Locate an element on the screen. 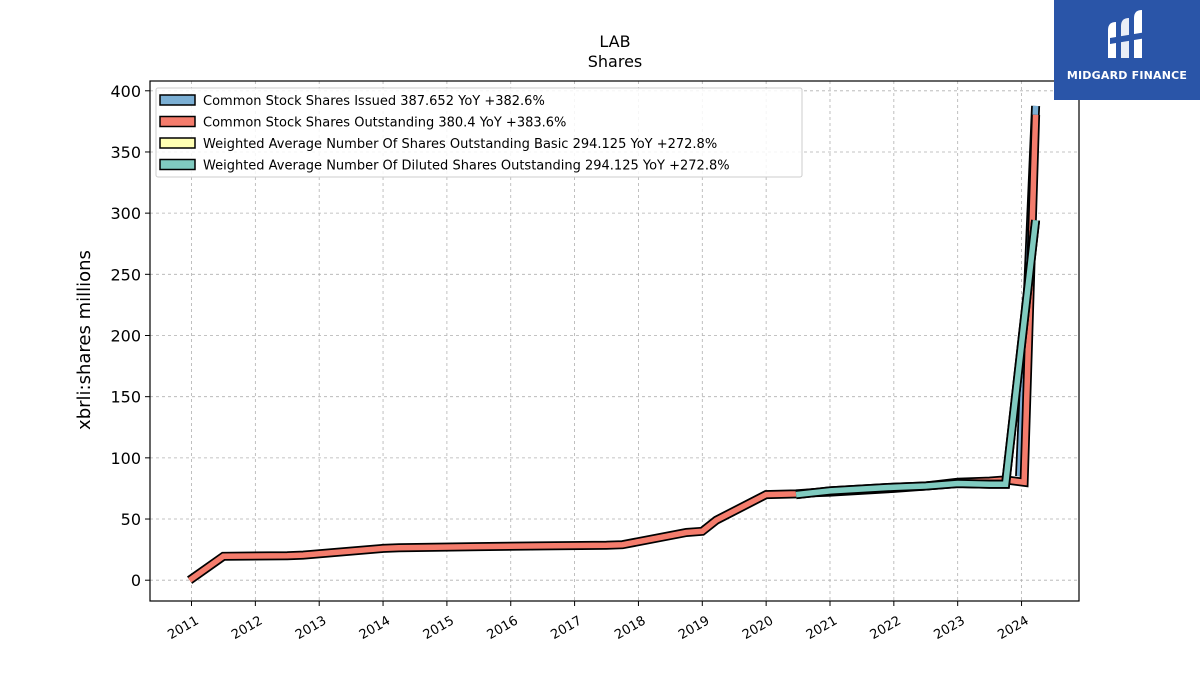 The image size is (1200, 675). y-tick-label: 300 is located at coordinates (125, 213).